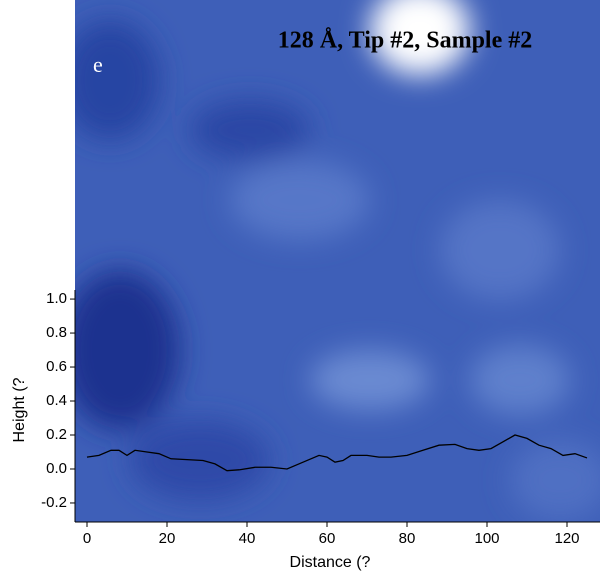 Image resolution: width=600 pixels, height=583 pixels. Describe the element at coordinates (247, 538) in the screenshot. I see `x-tick-label: 40` at that location.